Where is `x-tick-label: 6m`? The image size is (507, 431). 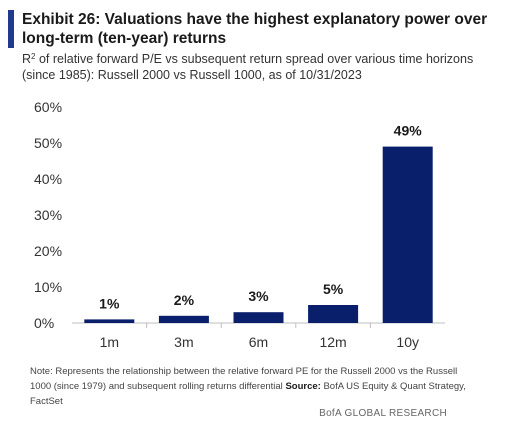
x-tick-label: 6m is located at coordinates (258, 342).